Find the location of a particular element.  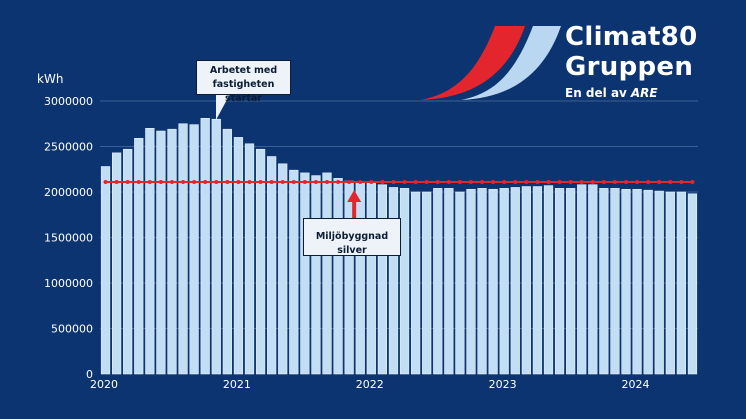

arrow-shaft is located at coordinates (354, 209).